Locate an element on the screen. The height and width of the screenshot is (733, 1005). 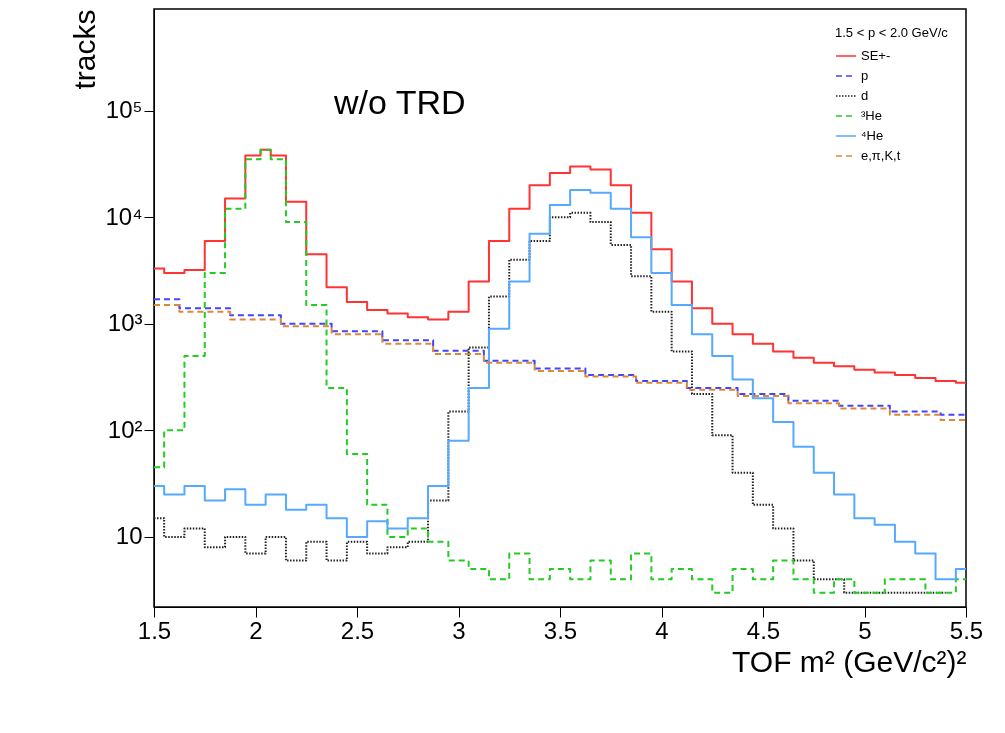
y-tick-label: 10³ is located at coordinates (125, 323).